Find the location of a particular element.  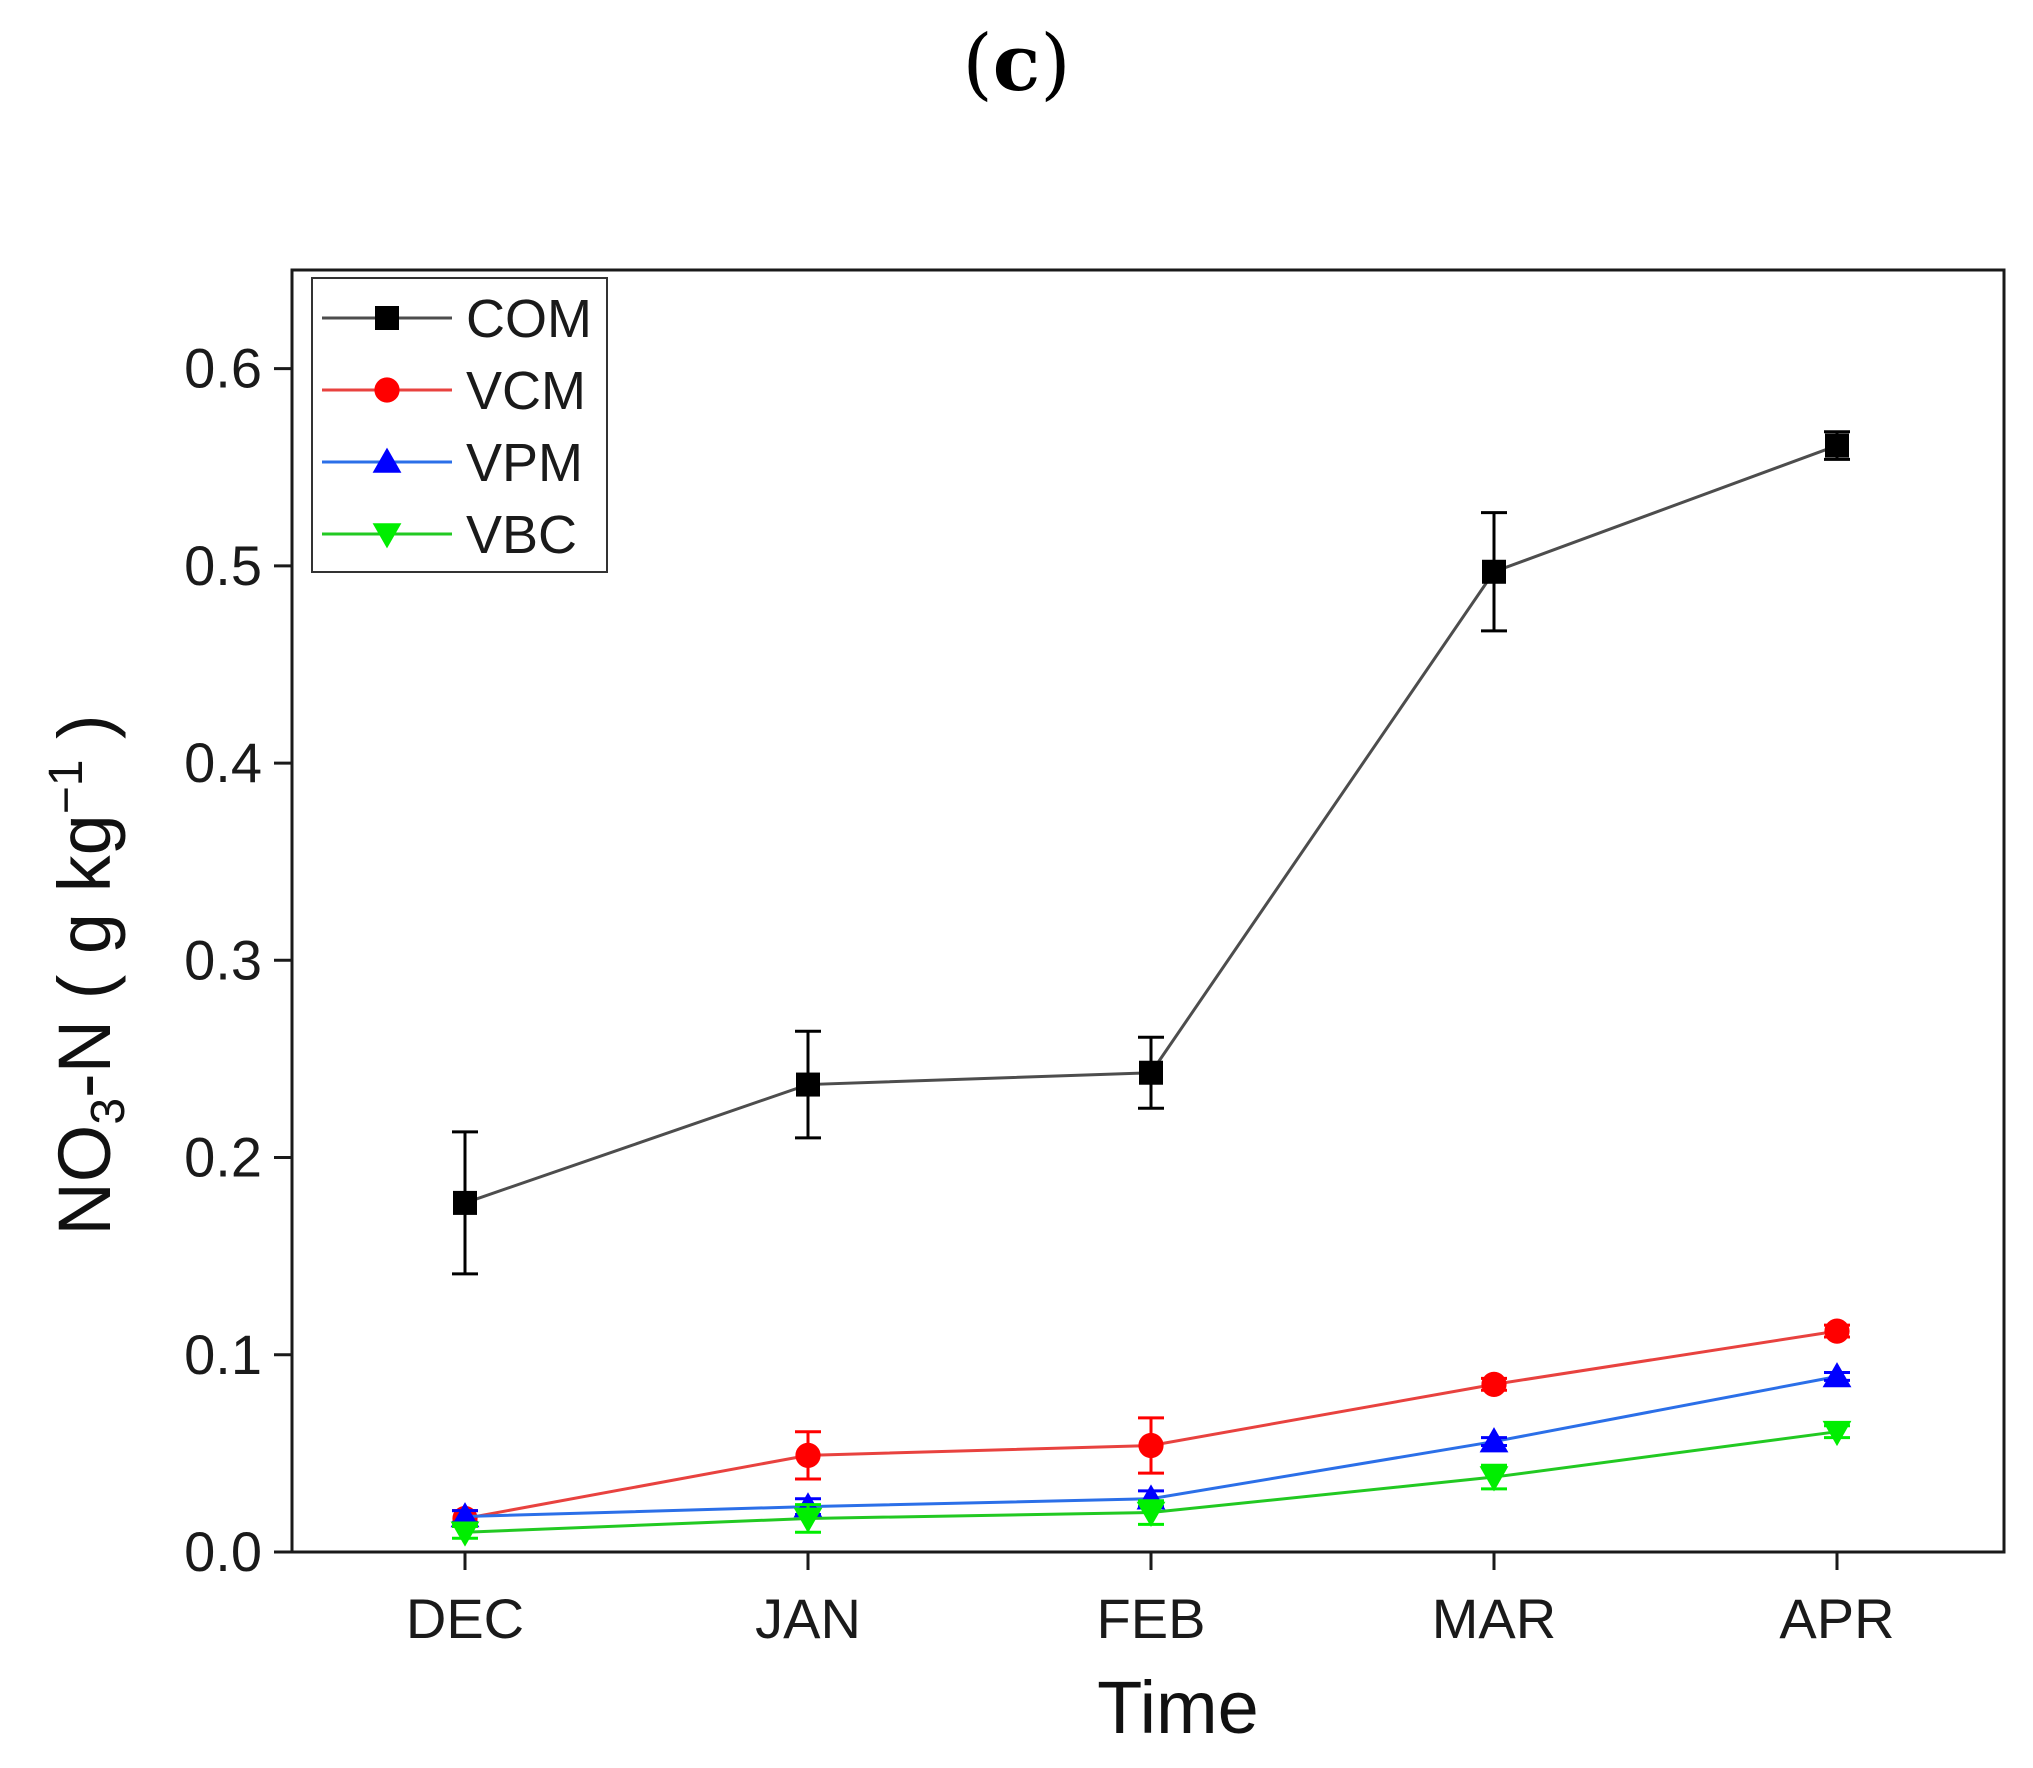

legend: COM VCM VPM VBC is located at coordinates (459, 425).